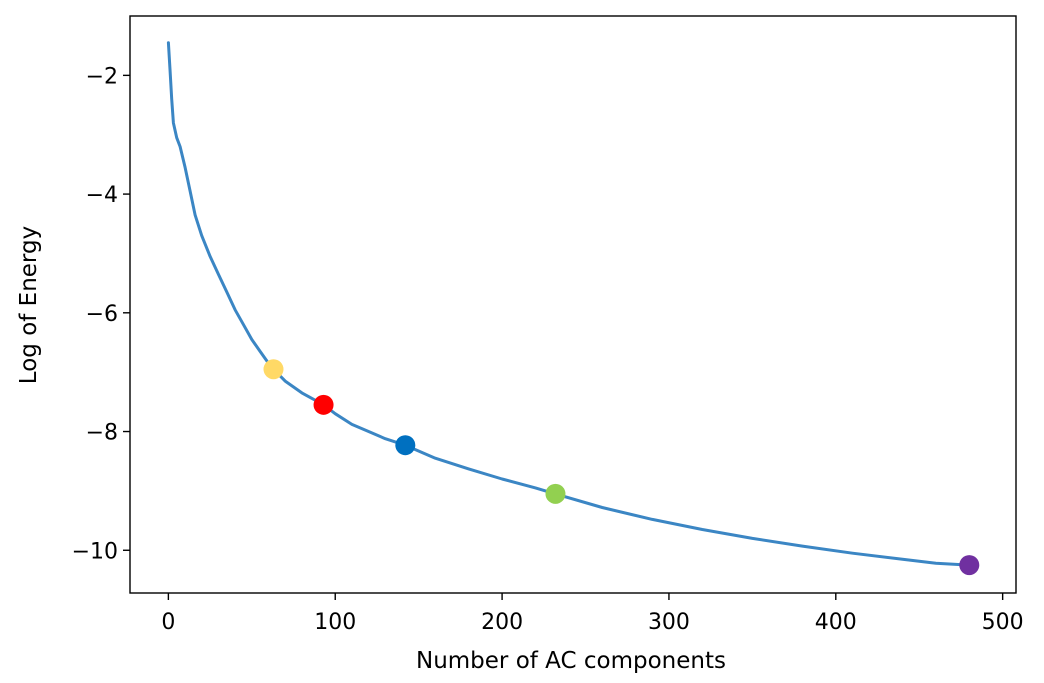  Describe the element at coordinates (29, 305) in the screenshot. I see `y-axis-label: Log of Energy` at that location.